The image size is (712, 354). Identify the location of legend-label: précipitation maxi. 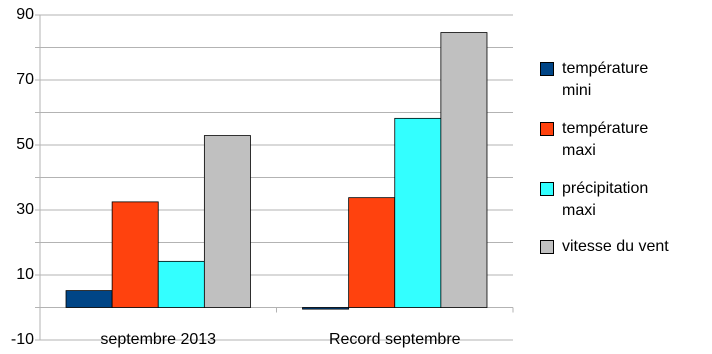
(605, 199).